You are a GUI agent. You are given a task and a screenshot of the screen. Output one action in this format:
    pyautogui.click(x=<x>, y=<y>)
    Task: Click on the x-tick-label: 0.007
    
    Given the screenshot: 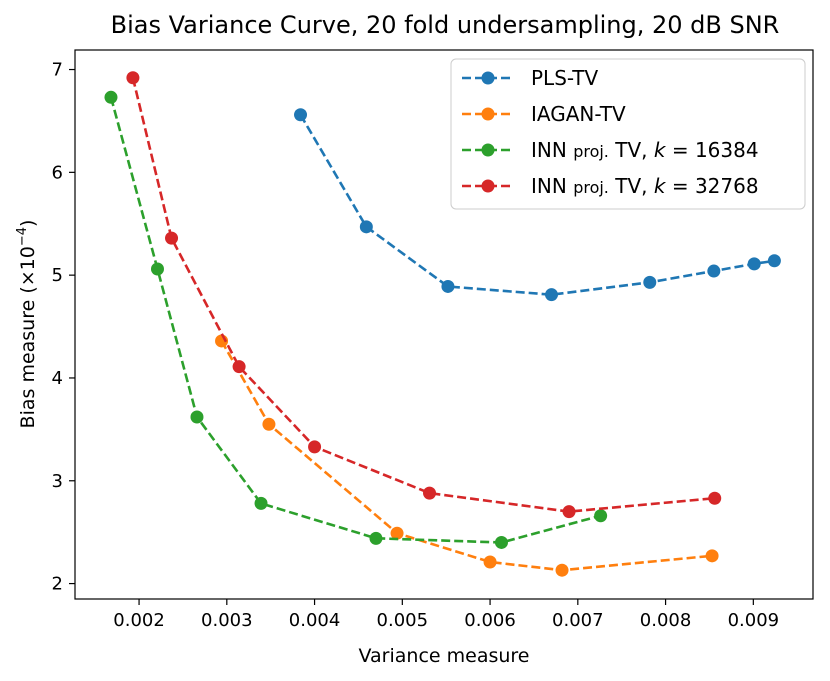 What is the action you would take?
    pyautogui.click(x=578, y=620)
    